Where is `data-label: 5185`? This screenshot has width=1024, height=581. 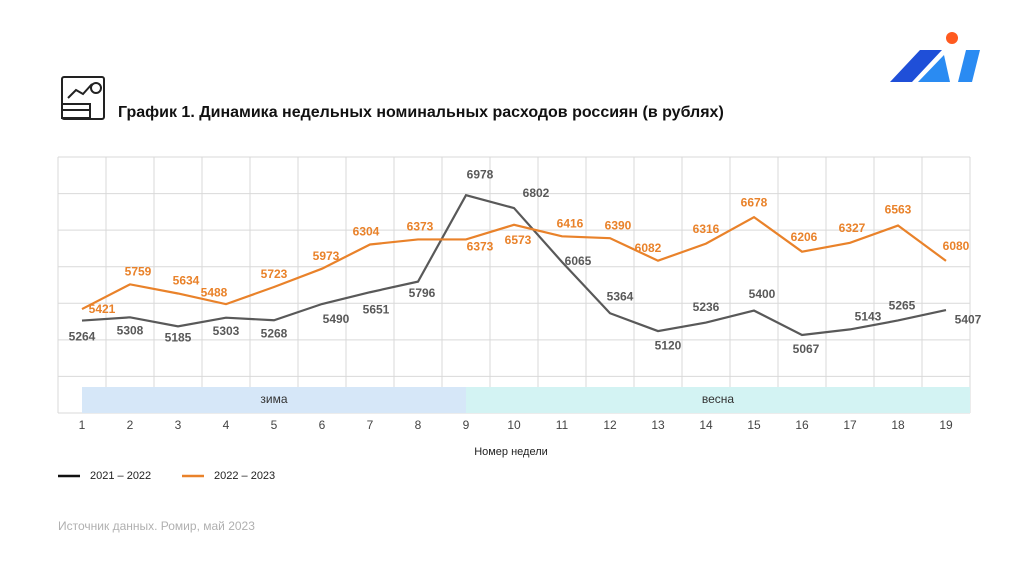 data-label: 5185 is located at coordinates (178, 337).